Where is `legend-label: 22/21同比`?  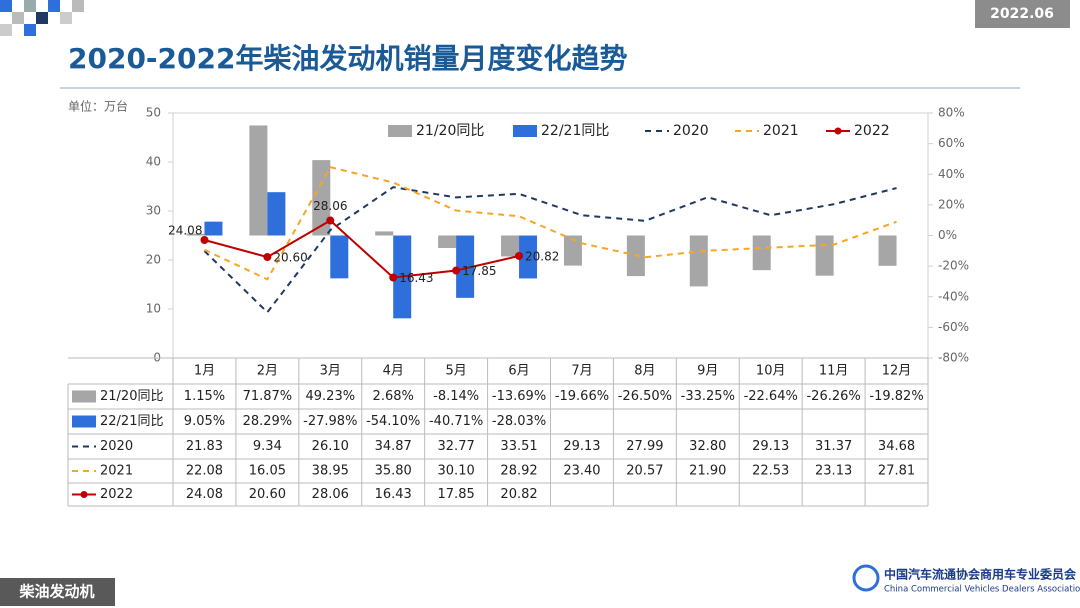
legend-label: 22/21同比 is located at coordinates (575, 131).